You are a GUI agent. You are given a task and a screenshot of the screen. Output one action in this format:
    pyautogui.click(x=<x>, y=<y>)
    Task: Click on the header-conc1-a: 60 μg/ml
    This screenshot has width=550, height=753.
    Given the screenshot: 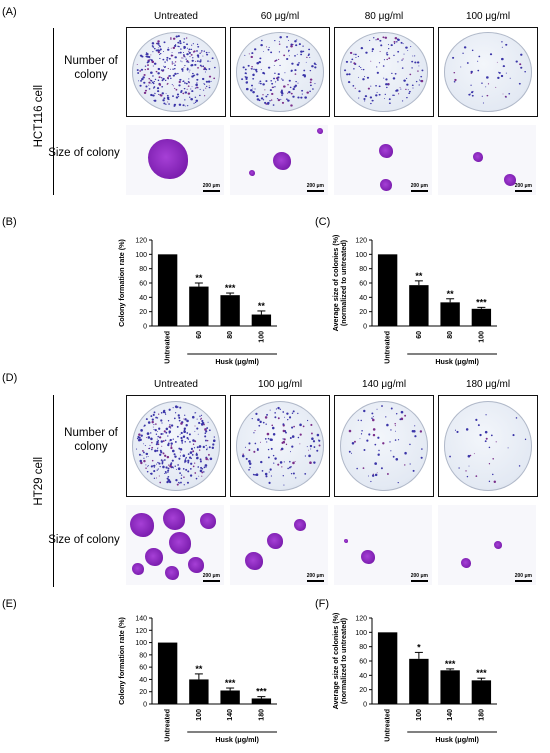 What is the action you would take?
    pyautogui.click(x=280, y=16)
    